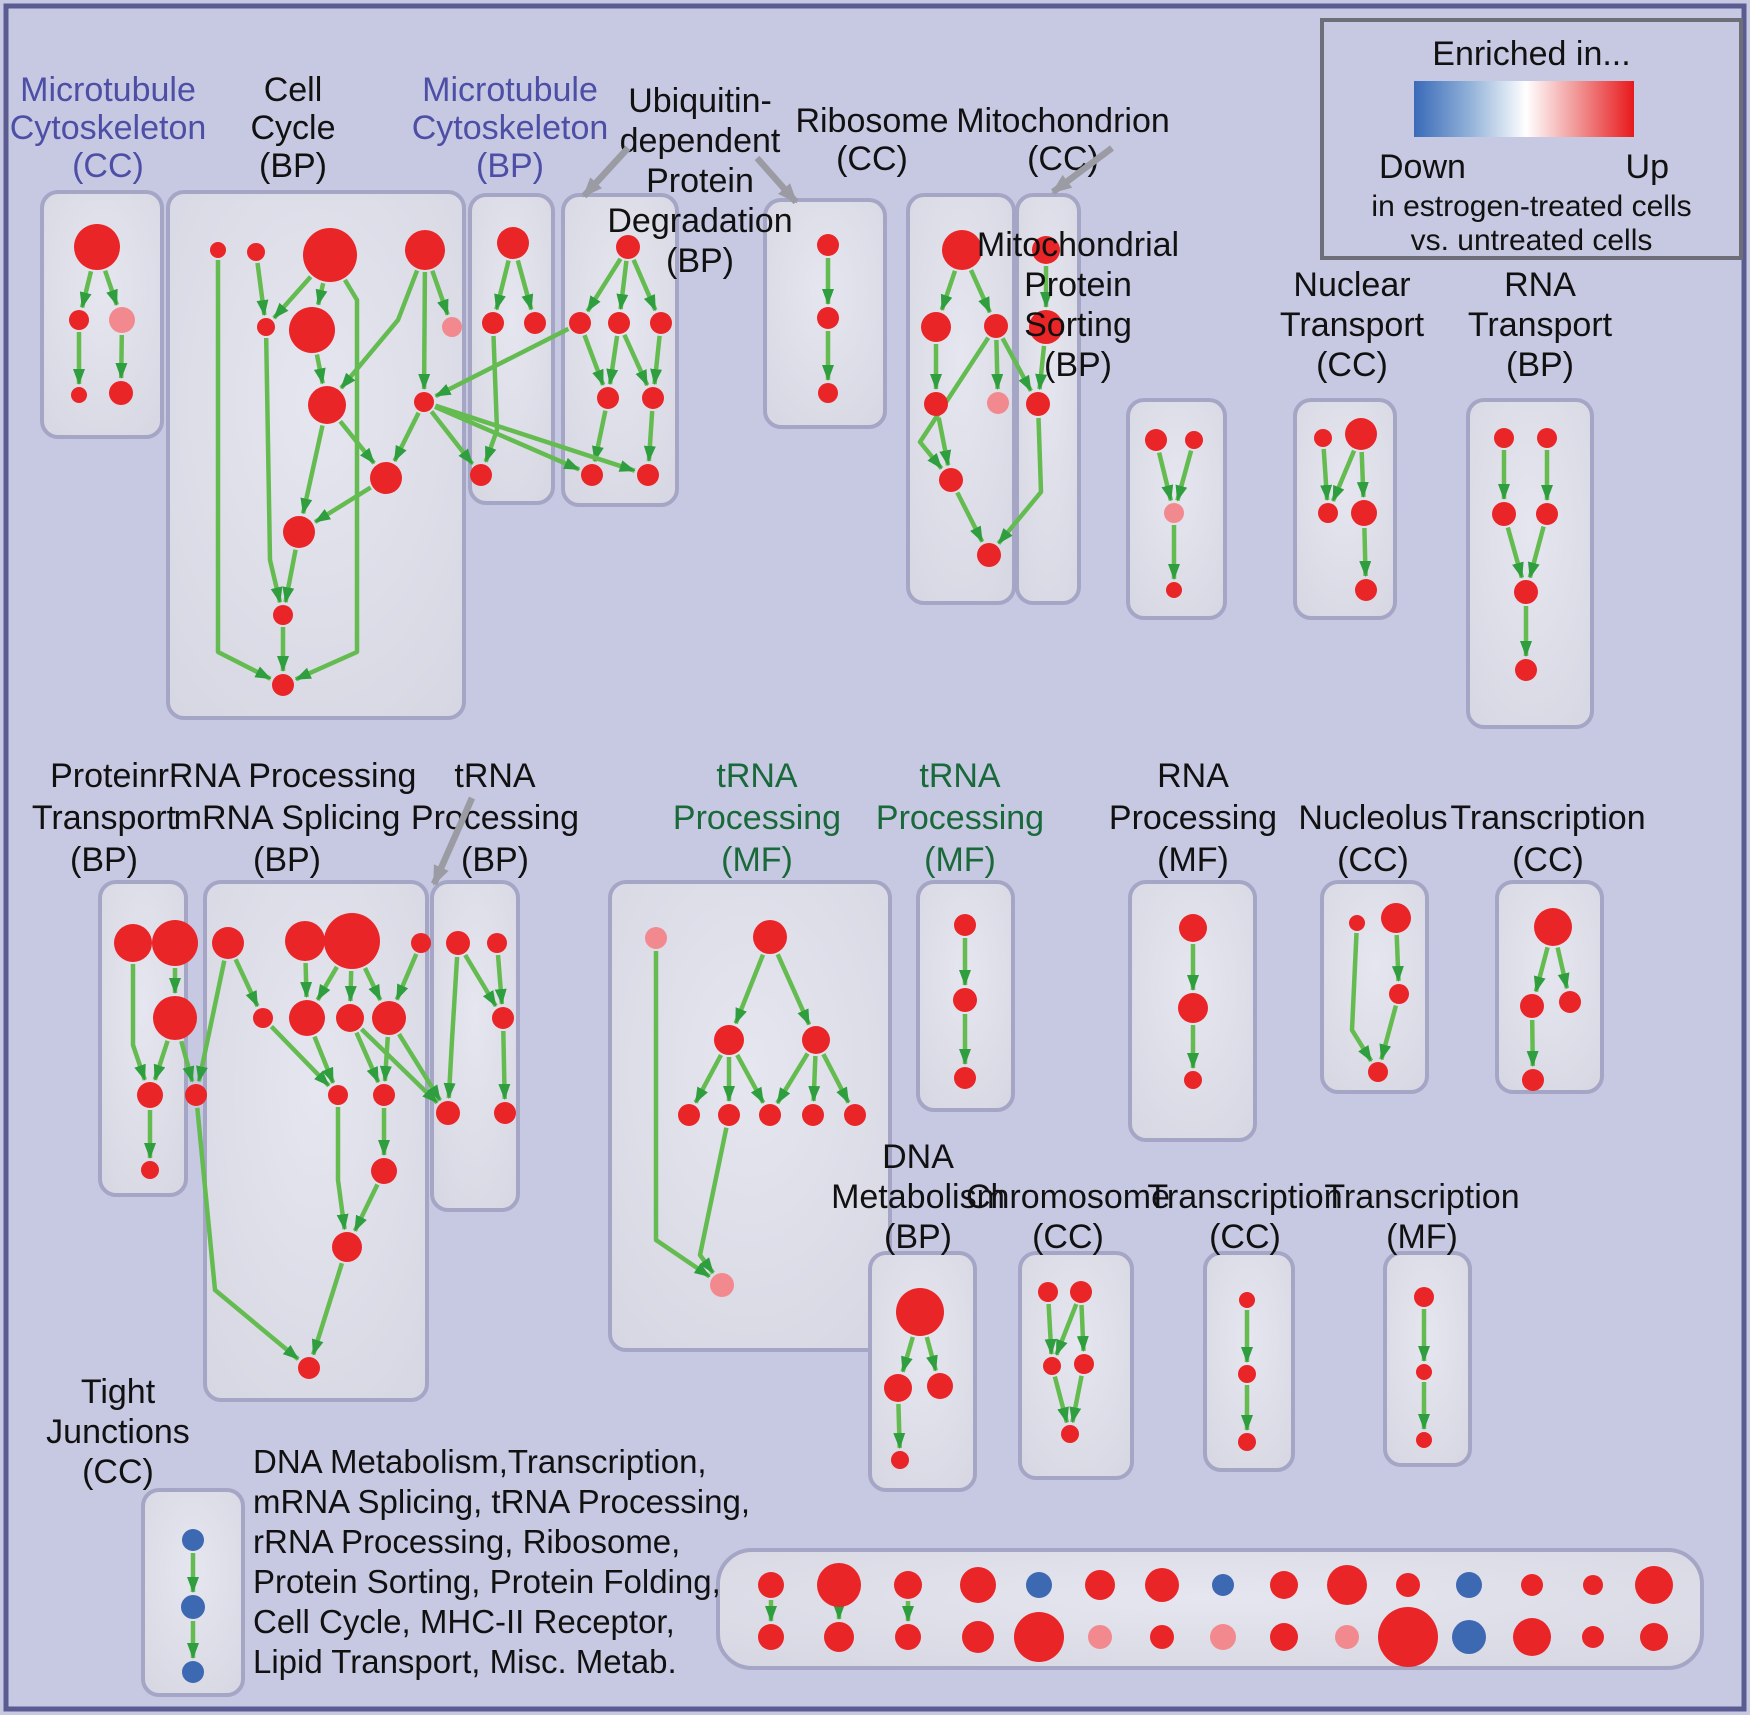 This screenshot has width=1750, height=1715. What do you see at coordinates (1374, 987) in the screenshot?
I see `cluster-box-nucleolus-cc` at bounding box center [1374, 987].